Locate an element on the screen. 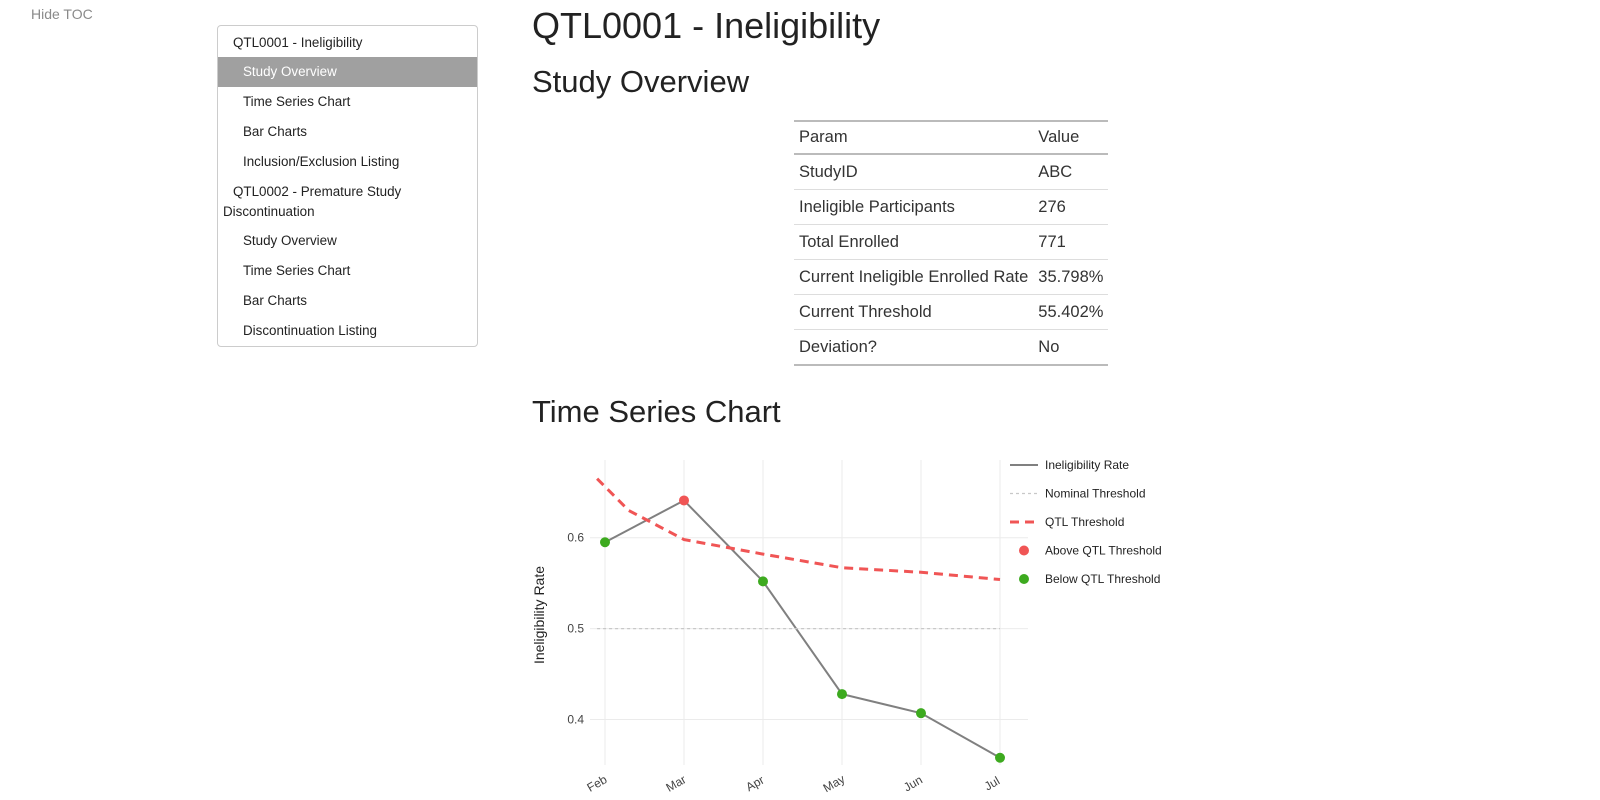  x-tick-label: Feb is located at coordinates (597, 783).